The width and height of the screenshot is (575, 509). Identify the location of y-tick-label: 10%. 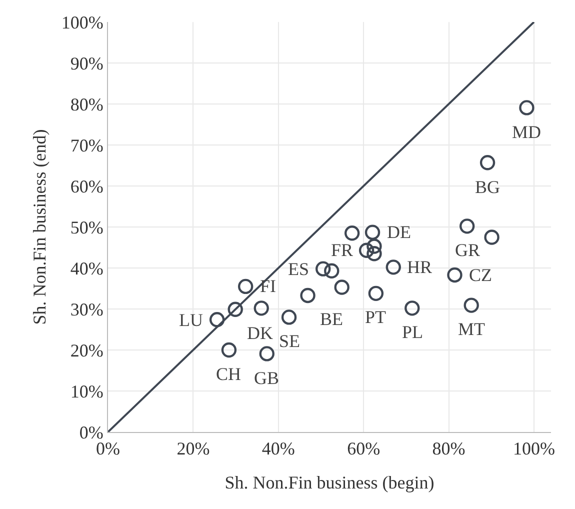
(87, 391).